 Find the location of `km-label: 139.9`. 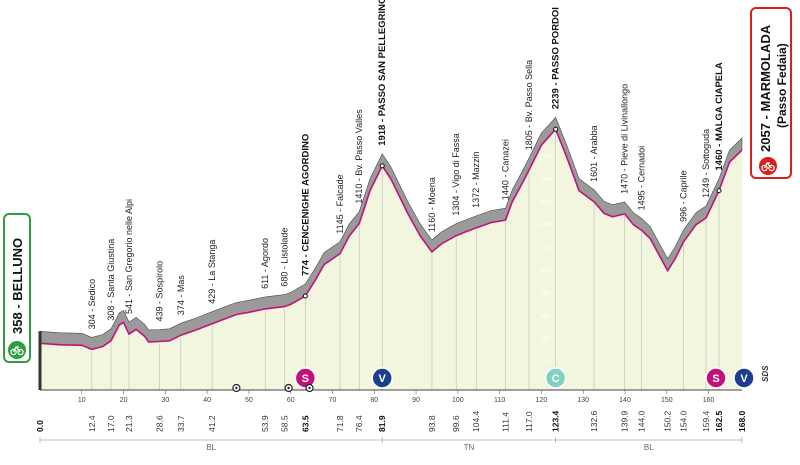

km-label: 139.9 is located at coordinates (625, 421).